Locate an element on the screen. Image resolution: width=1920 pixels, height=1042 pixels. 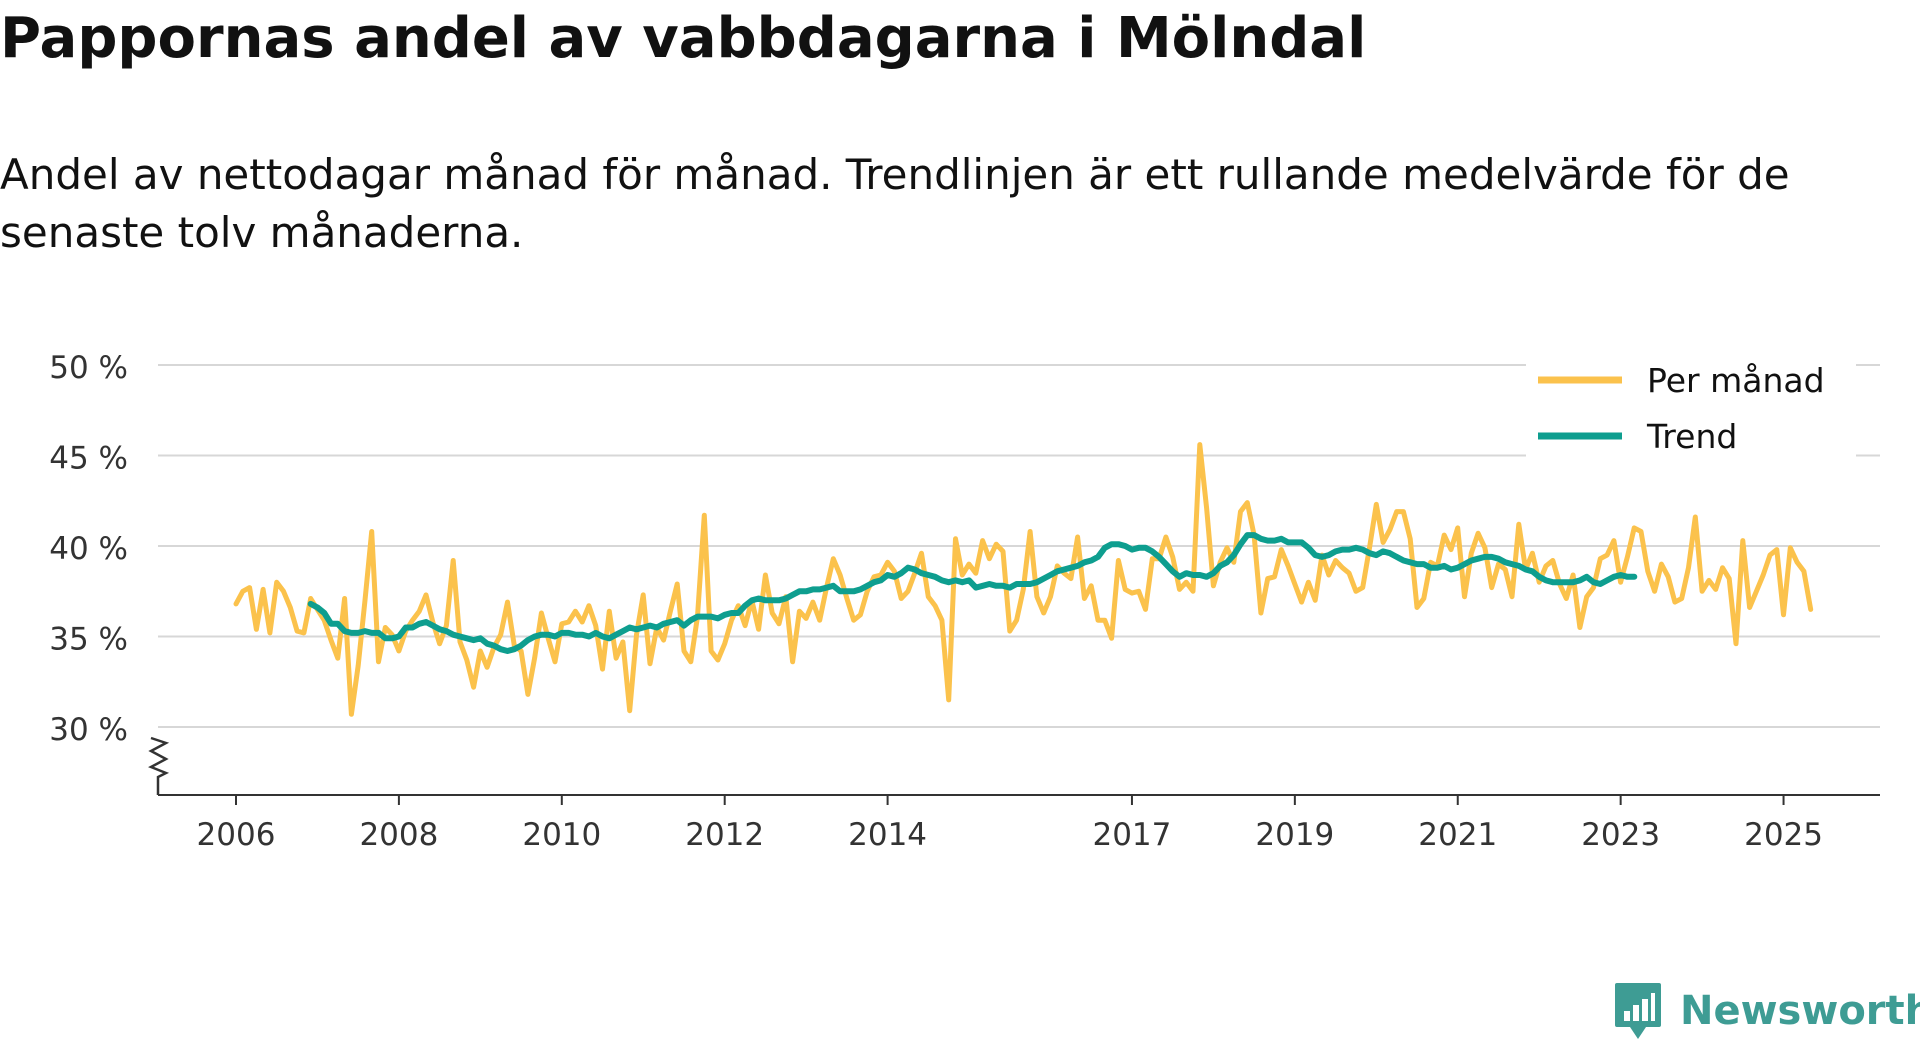
x-tick-label: 2008 is located at coordinates (398, 835).